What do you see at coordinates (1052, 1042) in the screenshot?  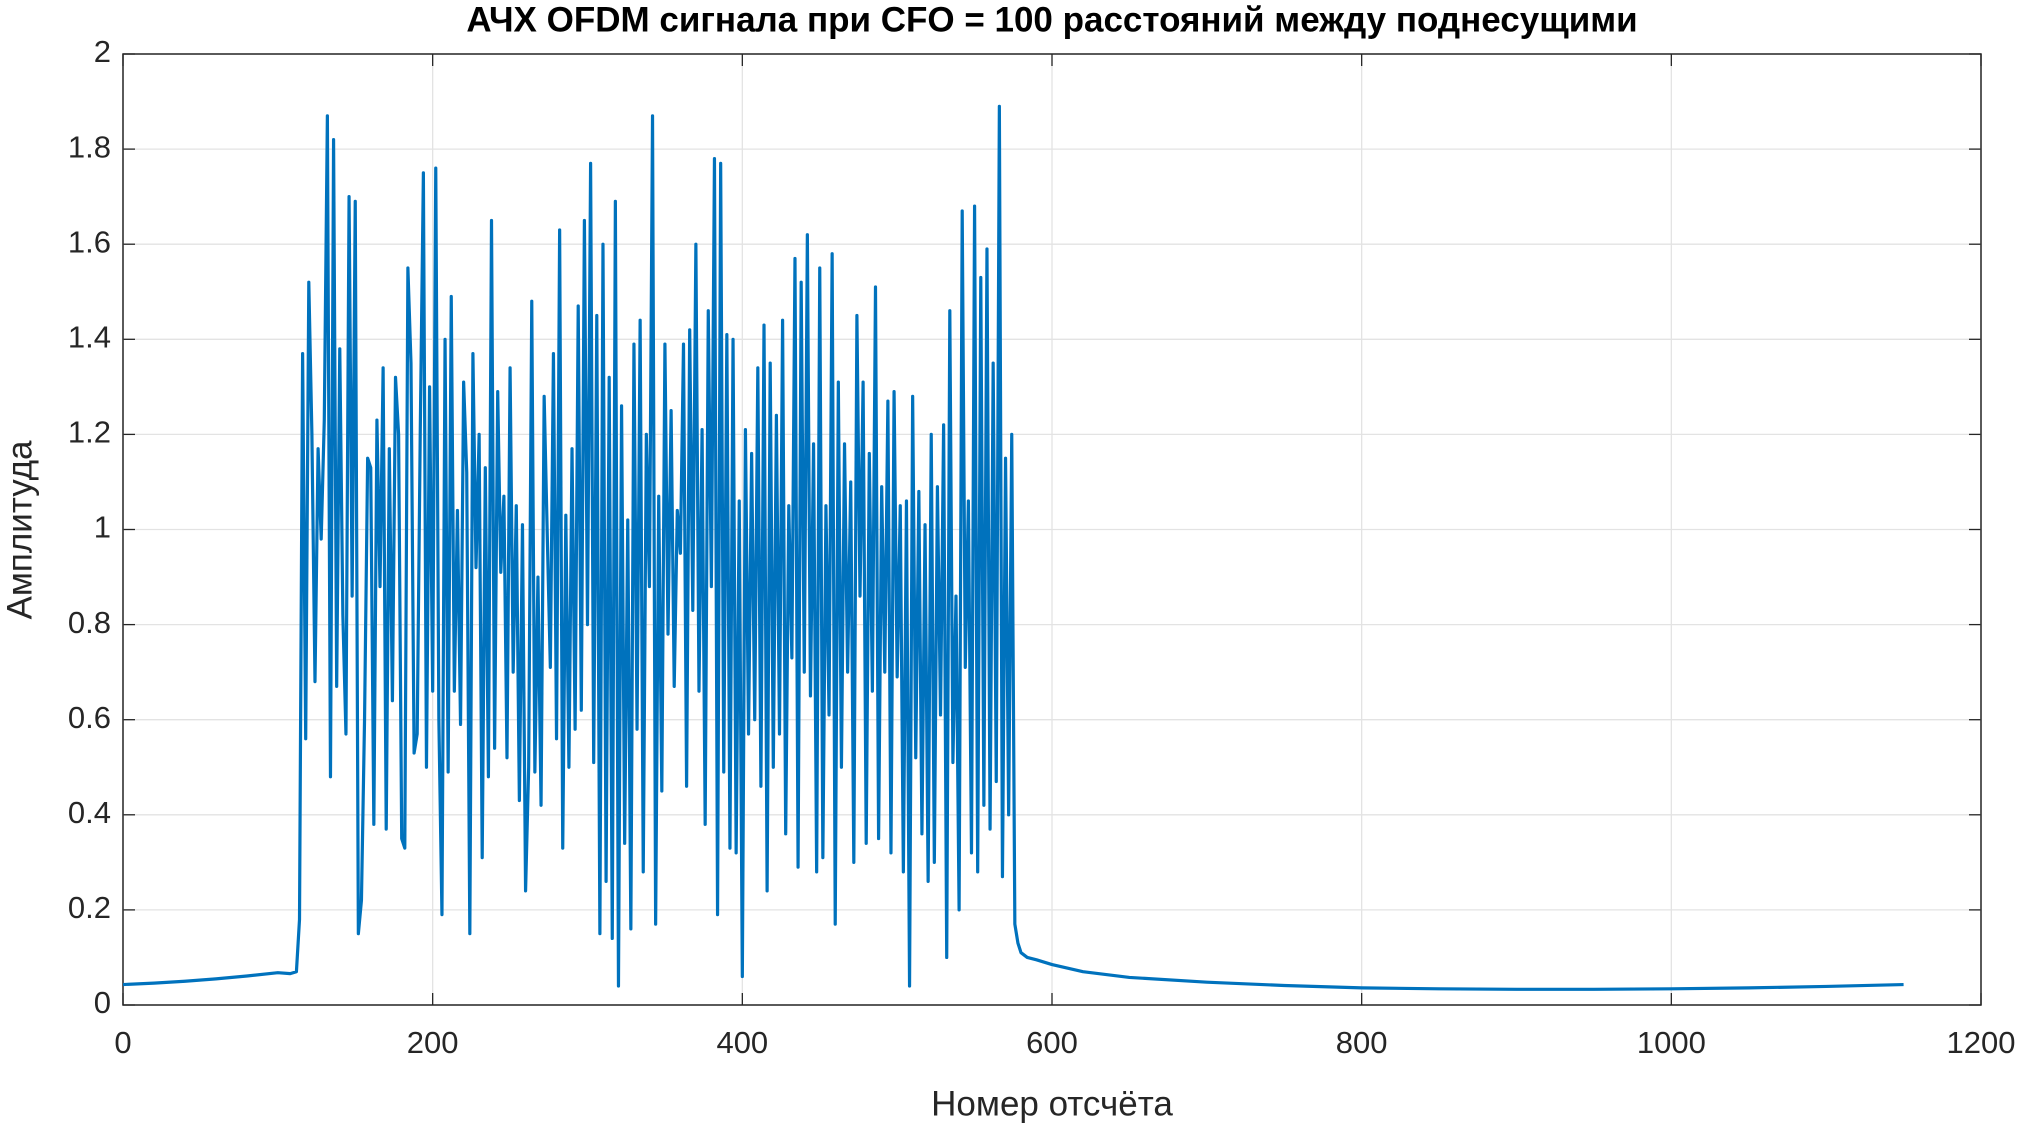 I see `x-tick-label: 600` at bounding box center [1052, 1042].